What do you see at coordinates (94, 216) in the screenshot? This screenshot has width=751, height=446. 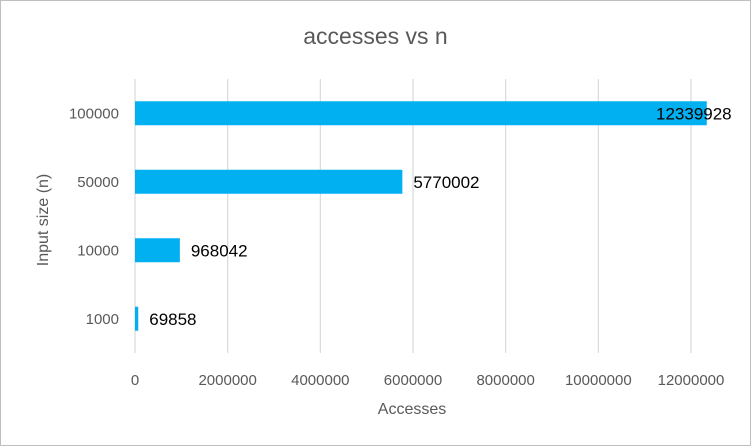 I see `y-axis-ticks: 1000 10000 50000 100000` at bounding box center [94, 216].